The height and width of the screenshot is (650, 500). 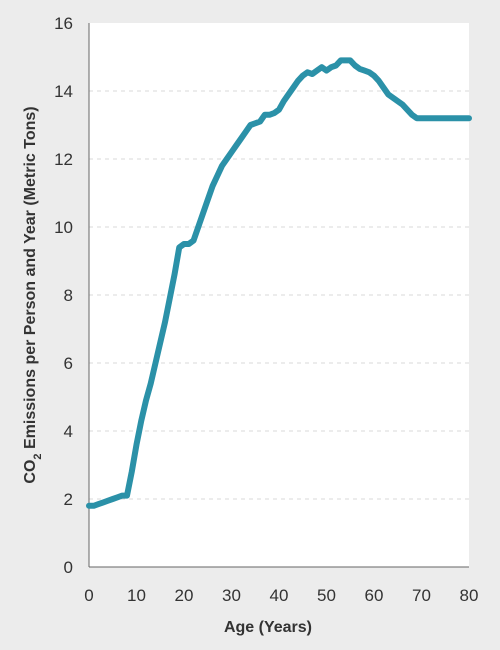 What do you see at coordinates (68, 295) in the screenshot?
I see `y-tick-label: 8` at bounding box center [68, 295].